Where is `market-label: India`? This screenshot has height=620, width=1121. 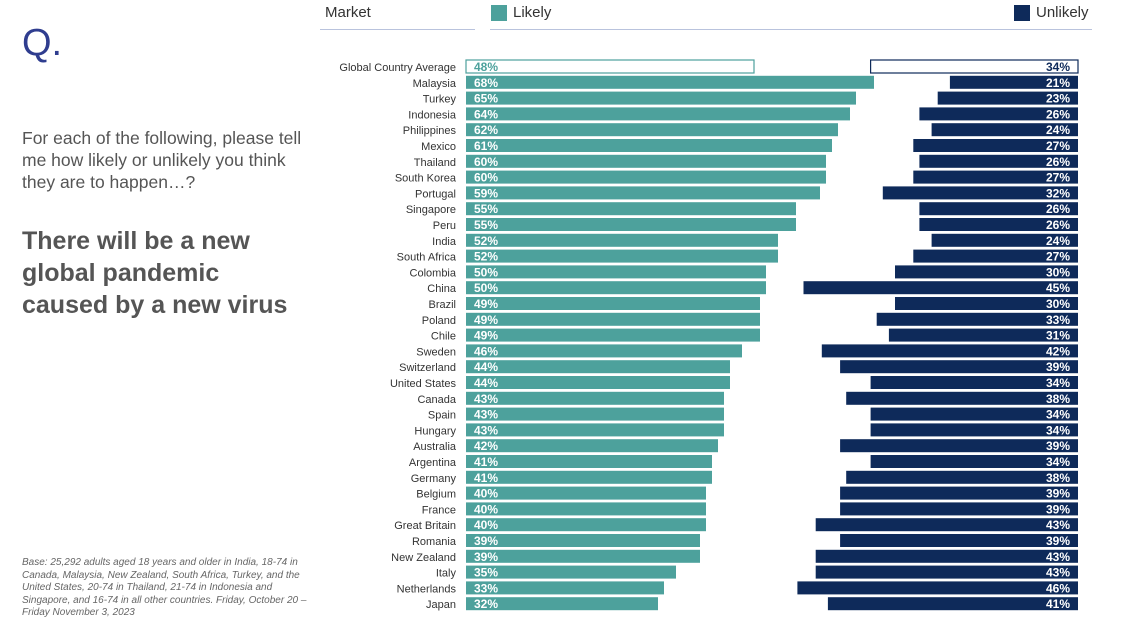
market-label: India is located at coordinates (444, 242).